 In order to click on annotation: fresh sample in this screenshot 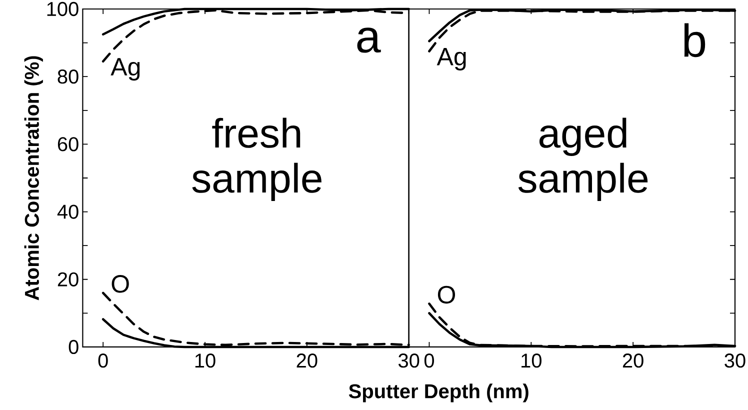, I will do `click(257, 160)`.